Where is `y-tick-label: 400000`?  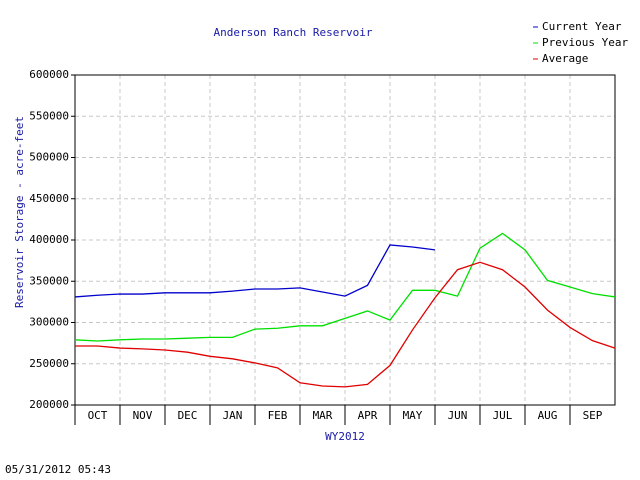 y-tick-label: 400000 is located at coordinates (49, 239).